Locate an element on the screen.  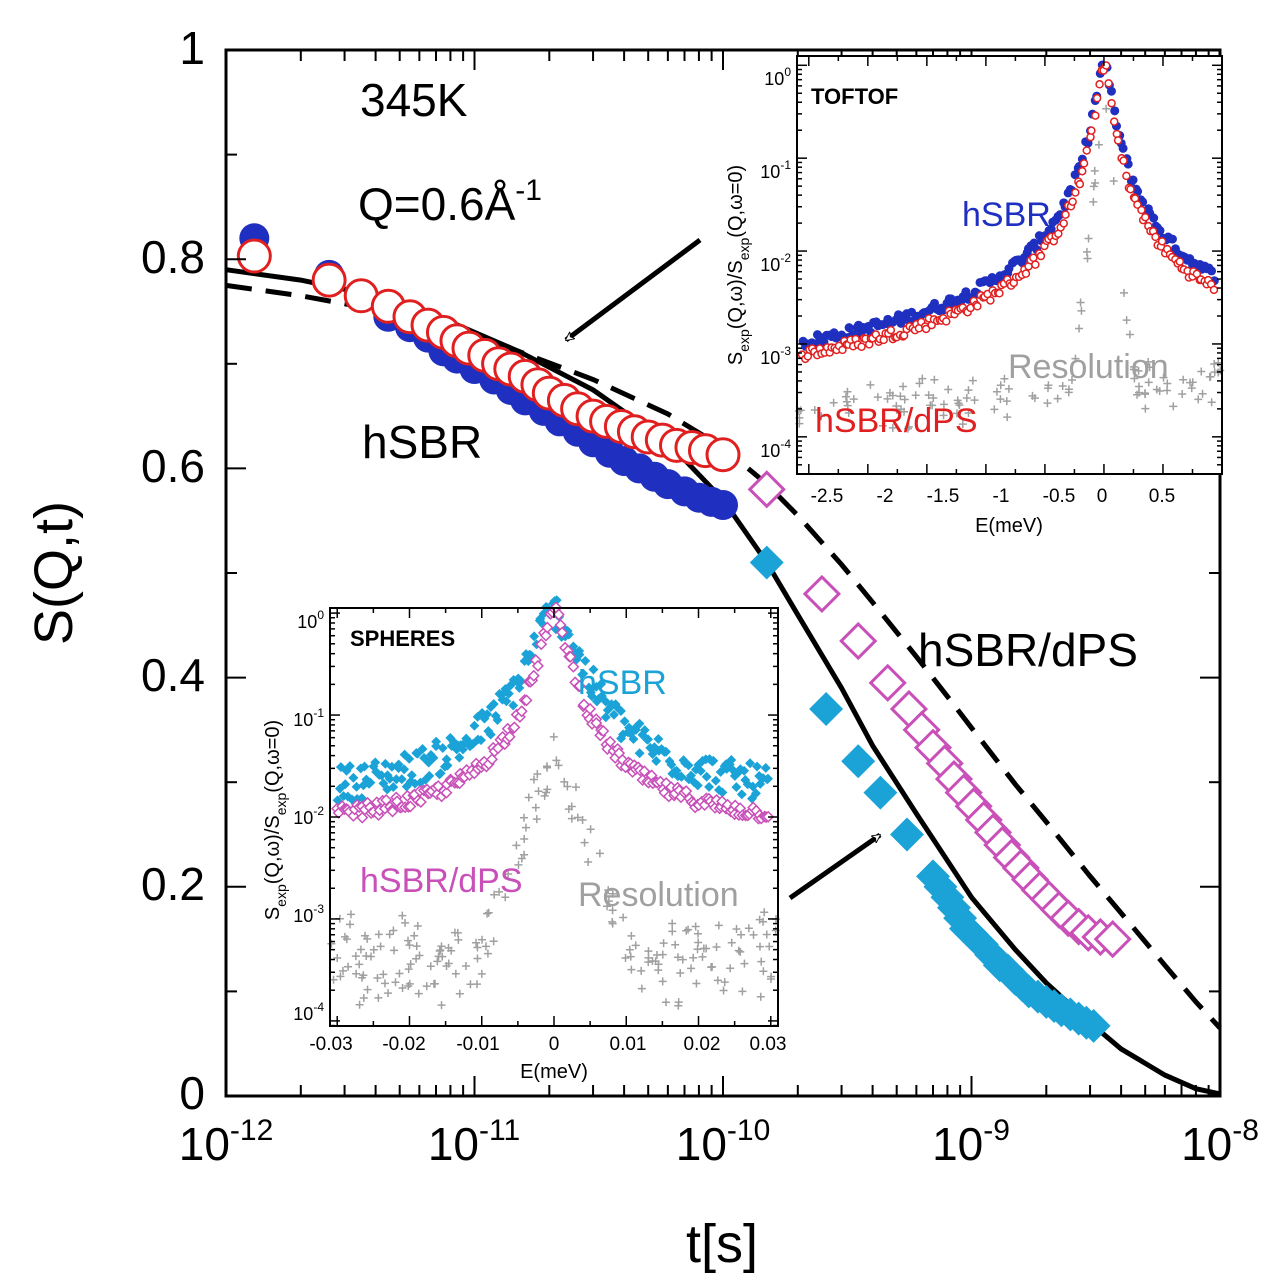
x-tick-label: 0.01 is located at coordinates (628, 1044).